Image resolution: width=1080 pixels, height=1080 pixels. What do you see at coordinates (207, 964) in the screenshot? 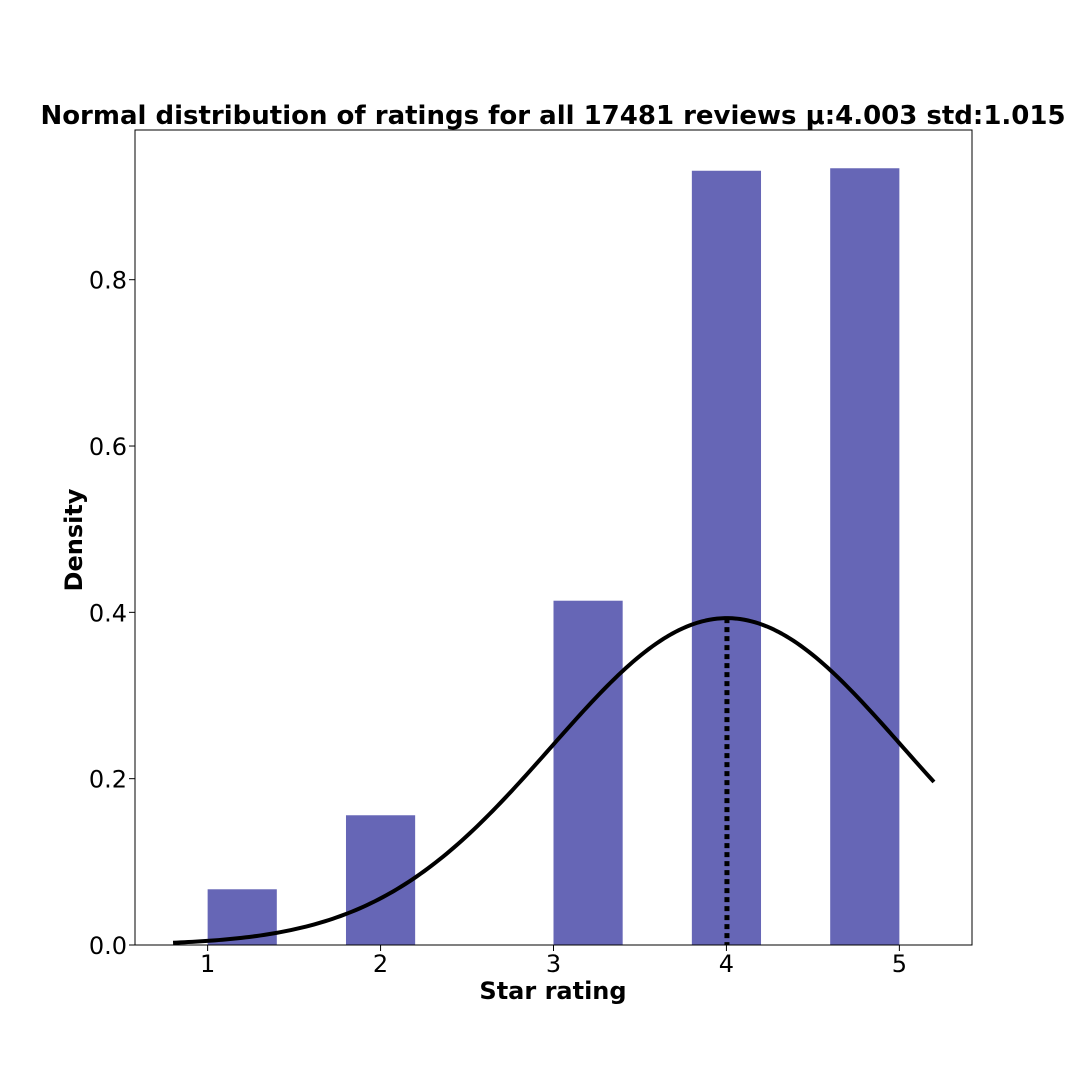
I see `x-tick-label: 1` at bounding box center [207, 964].